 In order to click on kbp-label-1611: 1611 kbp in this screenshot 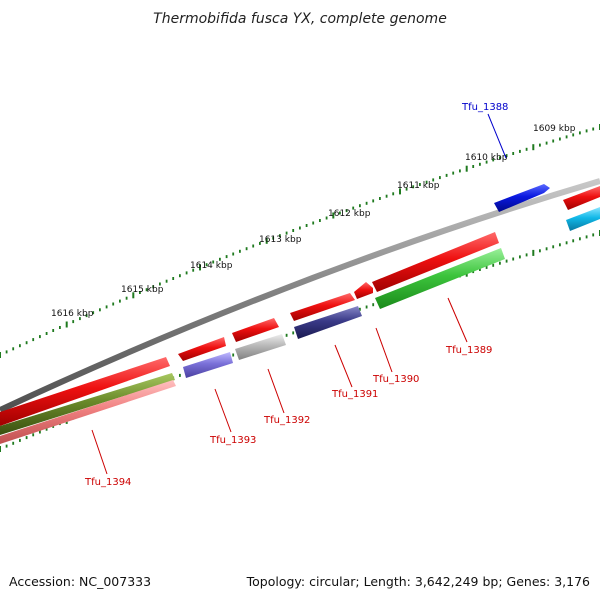, I will do `click(418, 186)`.